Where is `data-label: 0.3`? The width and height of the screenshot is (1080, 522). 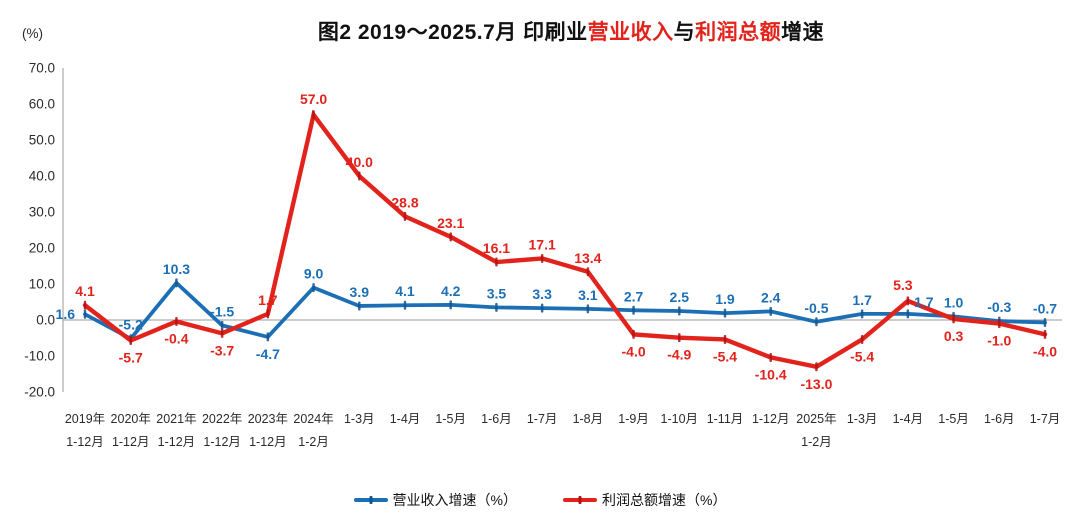 data-label: 0.3 is located at coordinates (954, 336).